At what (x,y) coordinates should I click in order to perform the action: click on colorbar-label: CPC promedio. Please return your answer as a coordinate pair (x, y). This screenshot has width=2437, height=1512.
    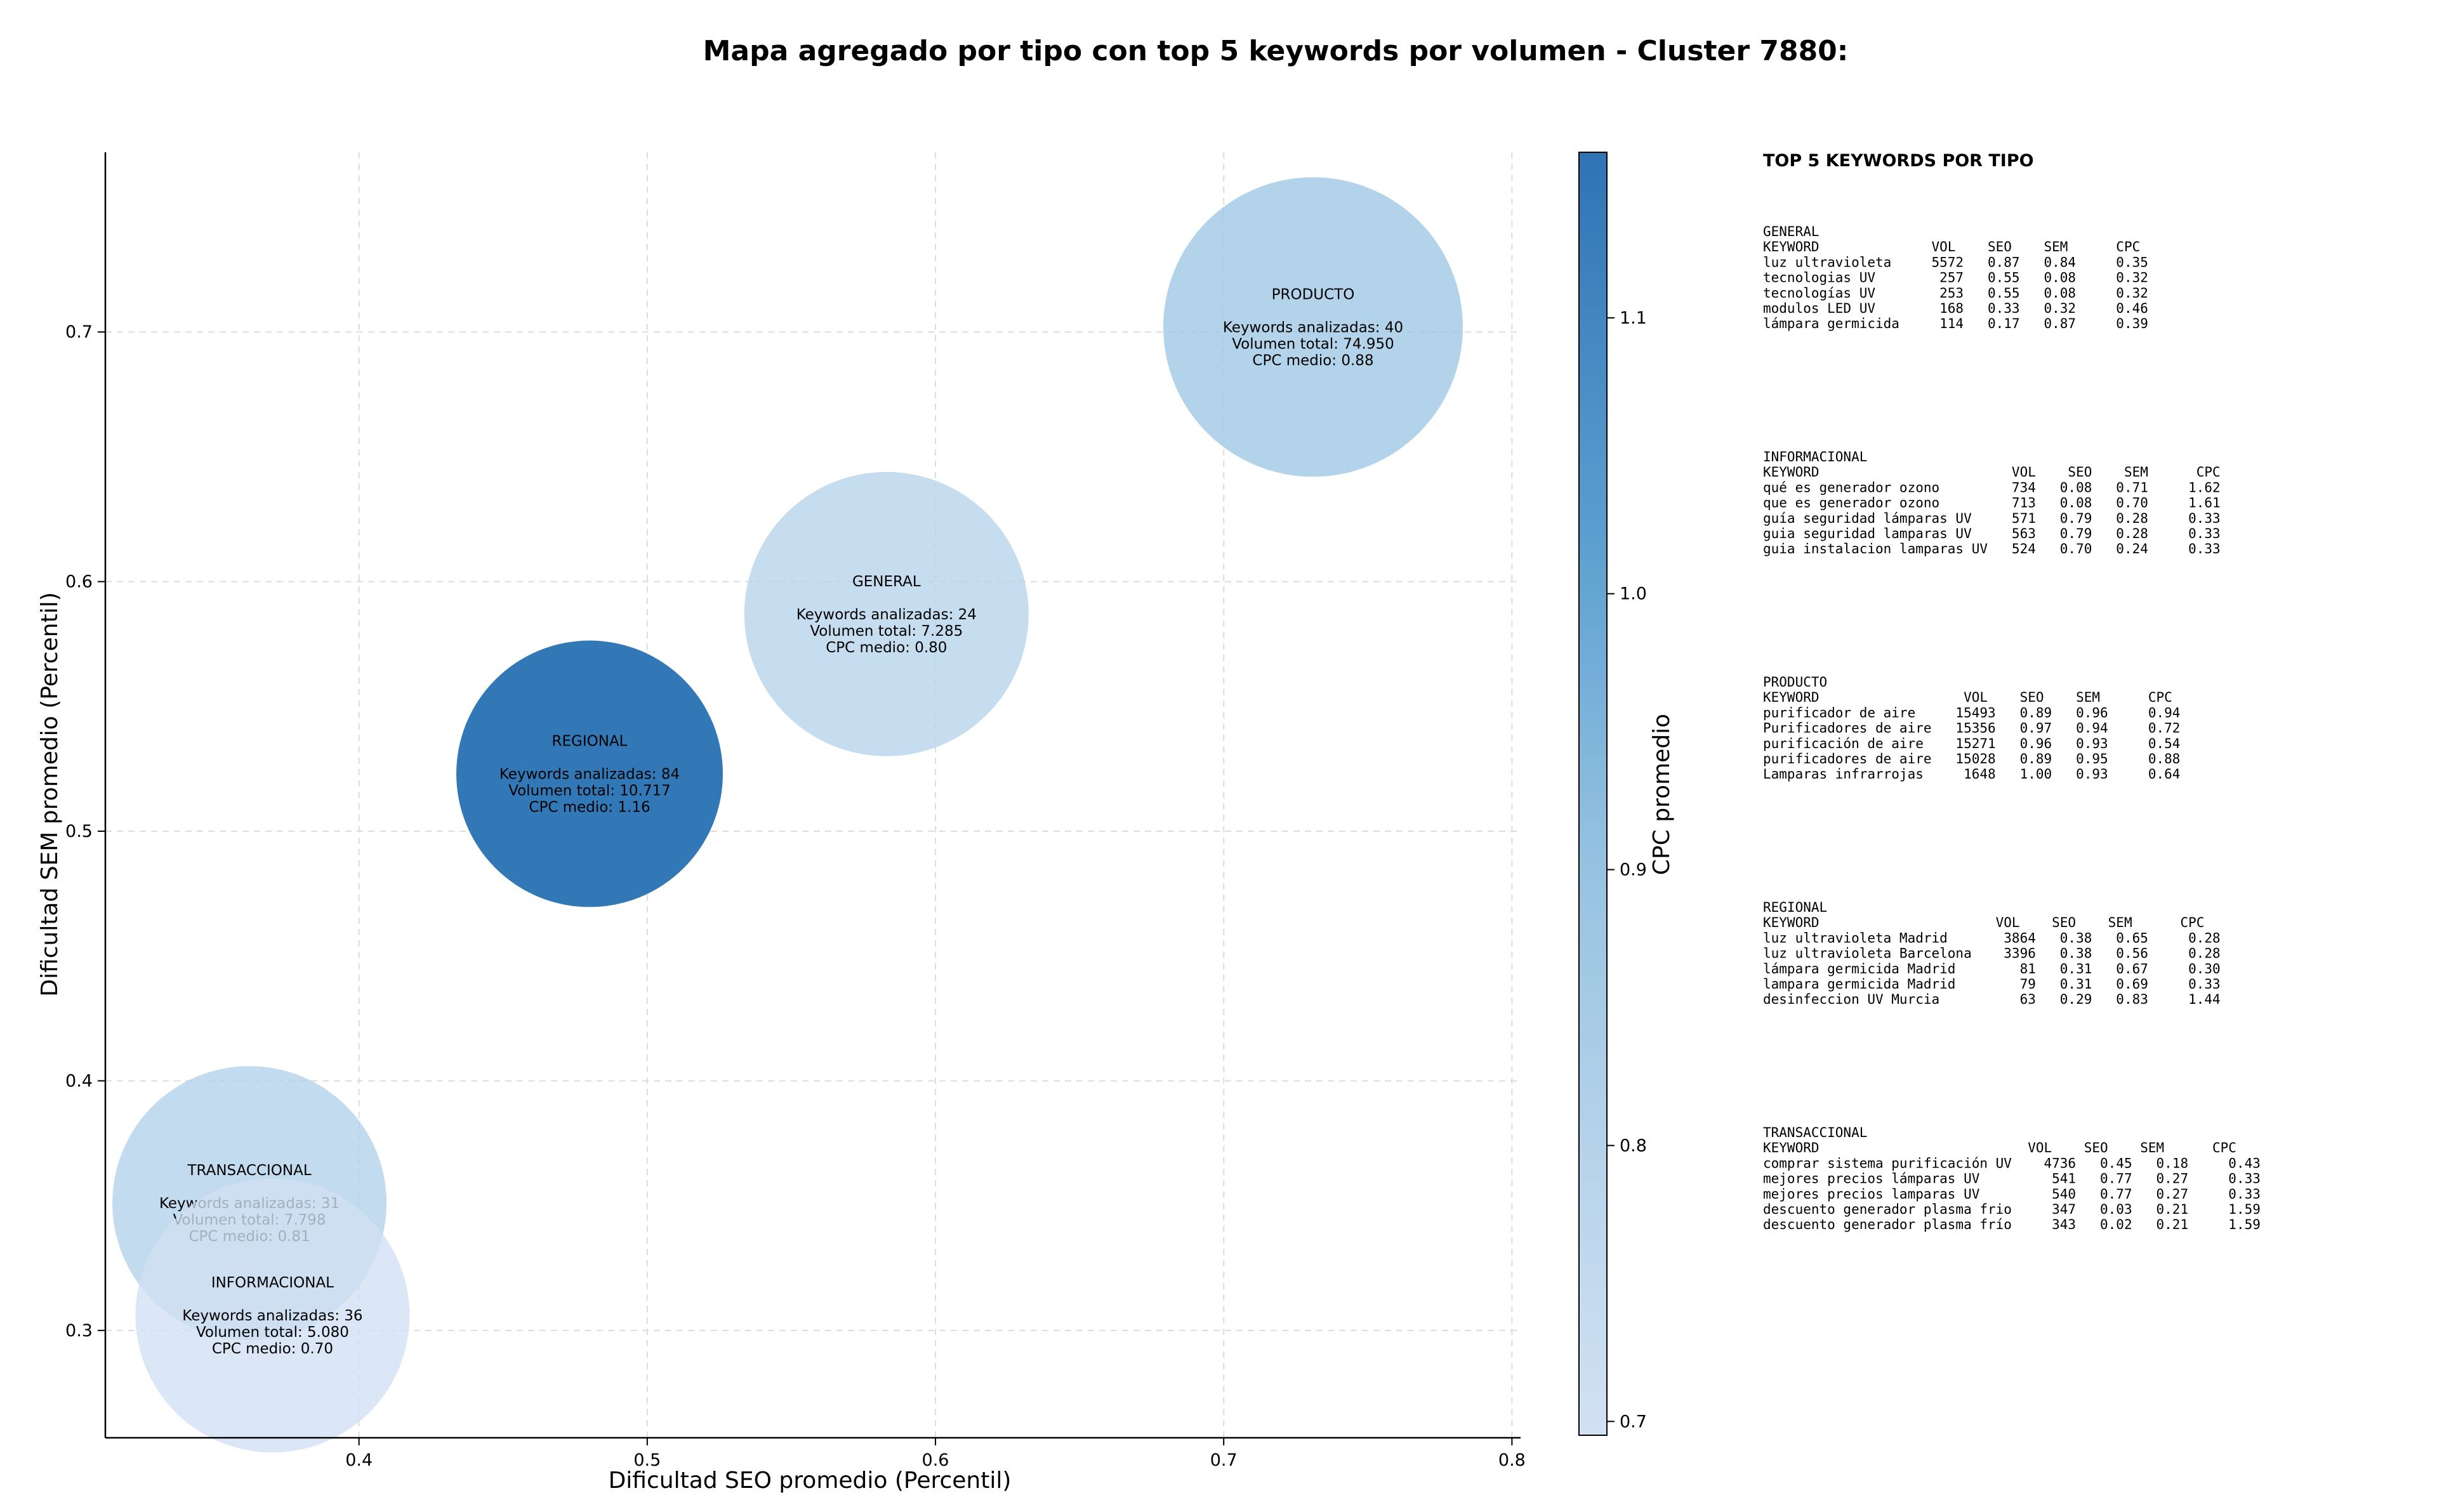
    Looking at the image, I should click on (1662, 795).